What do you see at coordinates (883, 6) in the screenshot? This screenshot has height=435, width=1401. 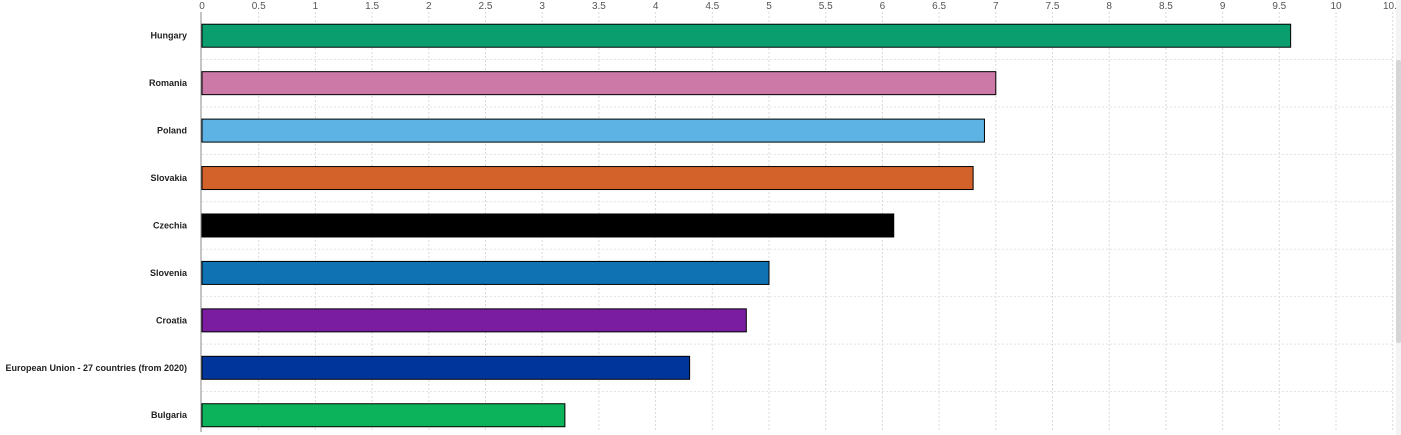 I see `x-tick-label: 6` at bounding box center [883, 6].